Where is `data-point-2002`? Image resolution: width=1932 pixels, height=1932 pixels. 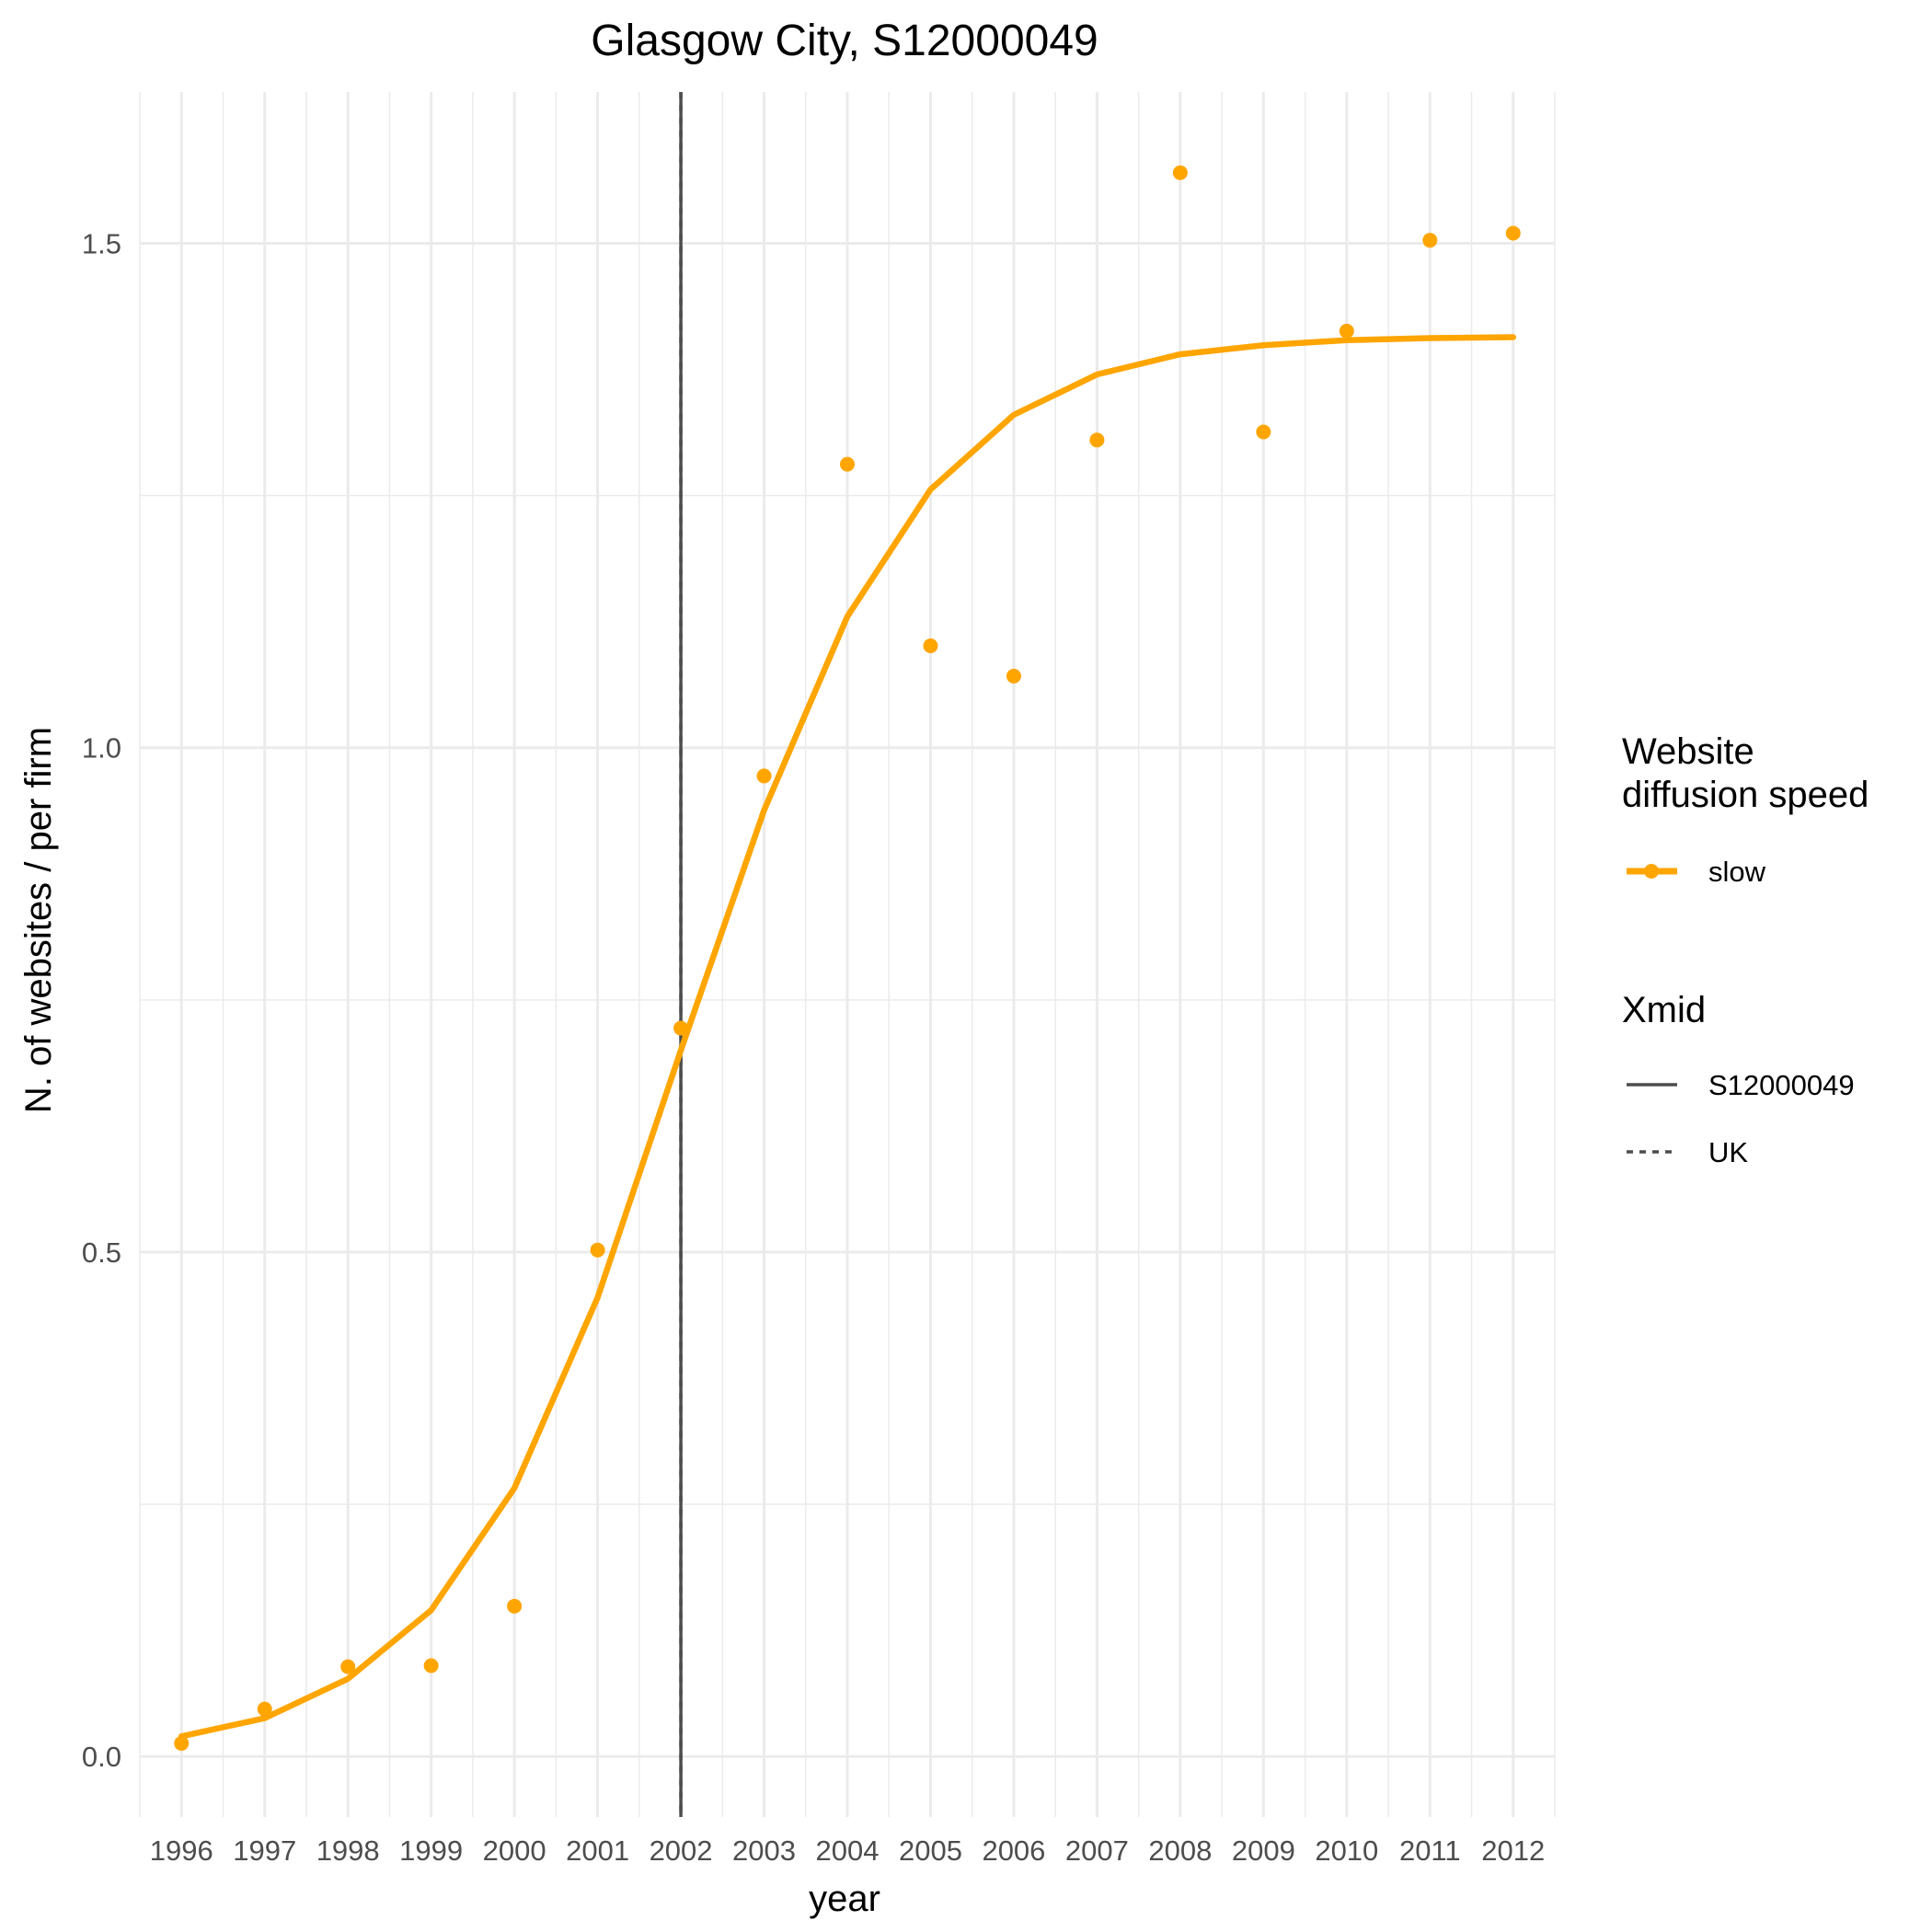
data-point-2002 is located at coordinates (681, 1028).